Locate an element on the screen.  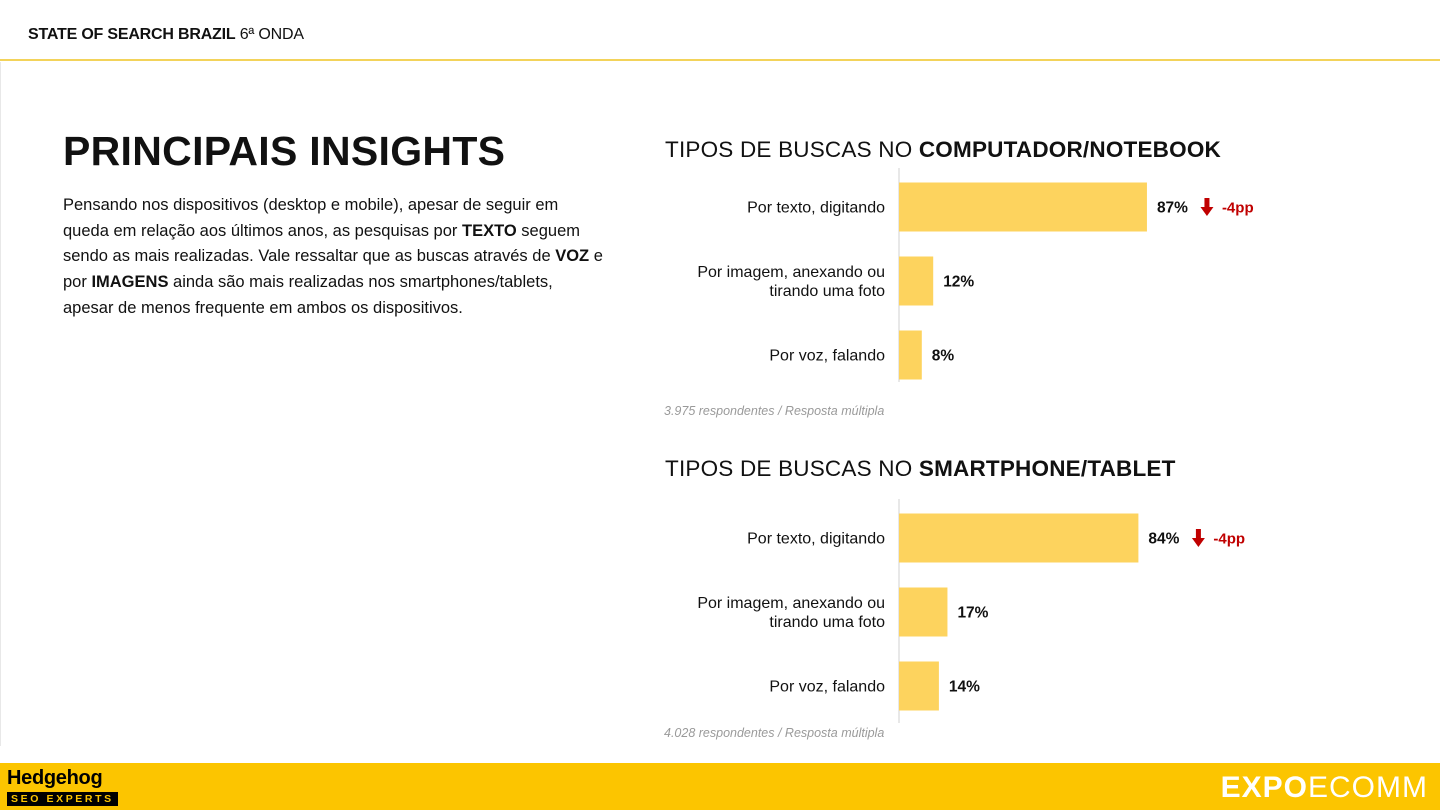
chart-smartphone-note: 4.028 respondentes / Resposta múltipla is located at coordinates (774, 733).